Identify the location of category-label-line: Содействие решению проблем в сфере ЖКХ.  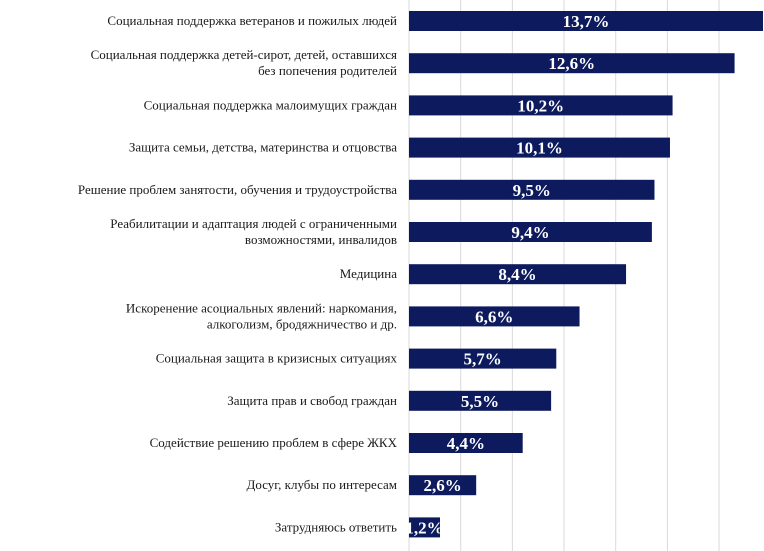
(274, 442).